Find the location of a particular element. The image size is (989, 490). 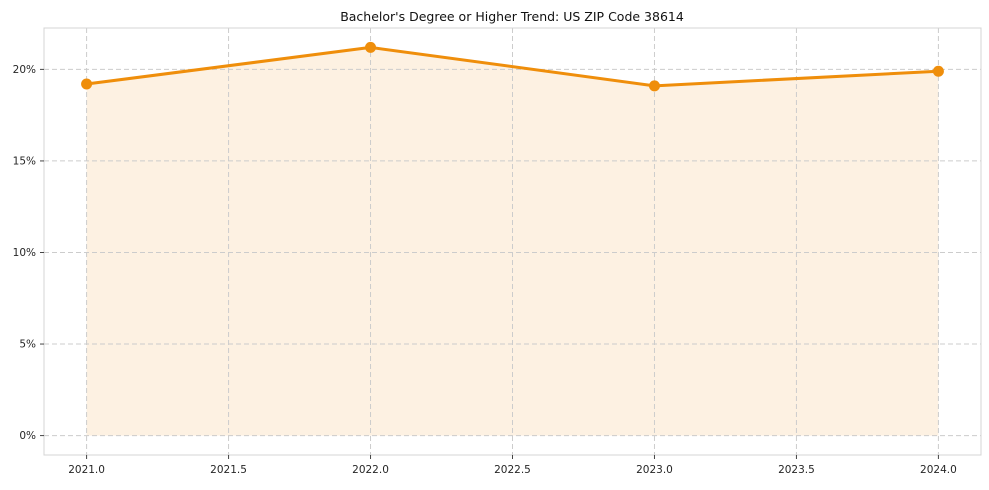

y-tick-label: 20% is located at coordinates (24, 70).